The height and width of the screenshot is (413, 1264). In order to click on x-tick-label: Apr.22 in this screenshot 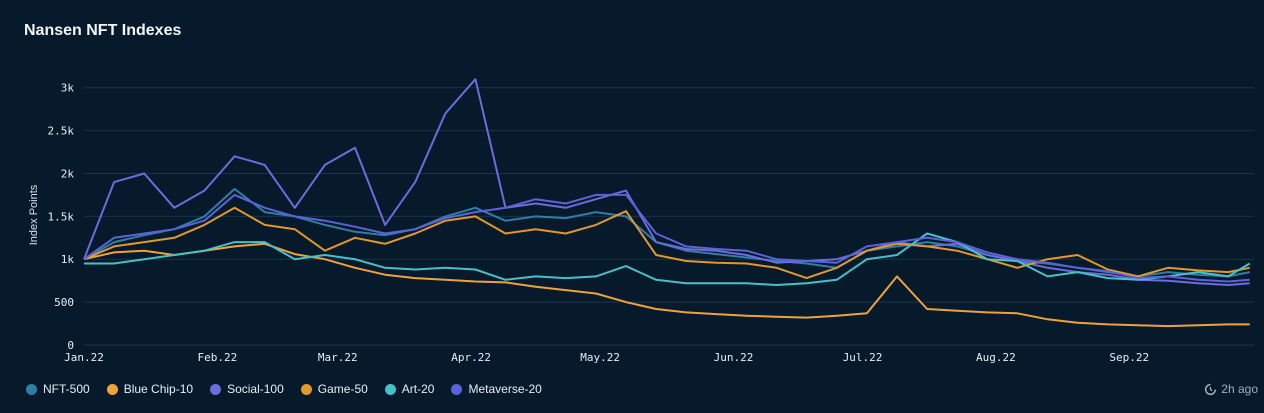, I will do `click(471, 357)`.